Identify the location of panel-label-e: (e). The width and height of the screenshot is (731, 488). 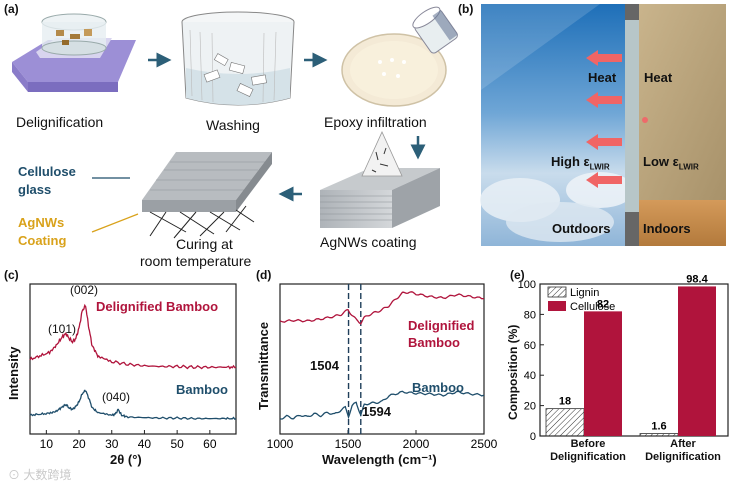
(517, 275).